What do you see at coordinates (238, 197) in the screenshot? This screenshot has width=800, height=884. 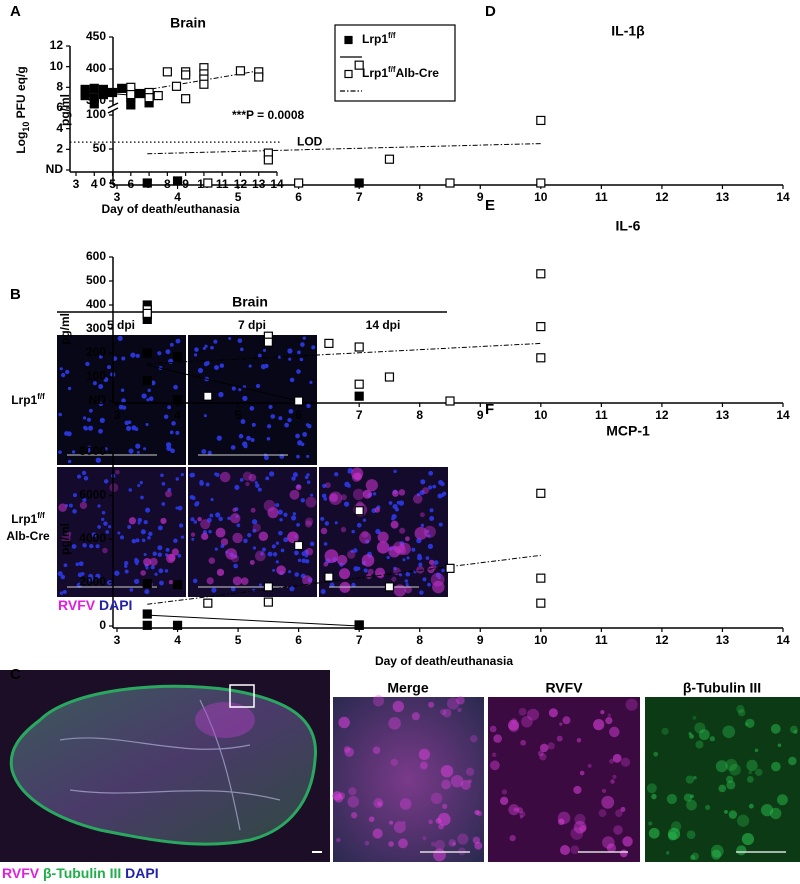 I see `x-tick-label: 5` at bounding box center [238, 197].